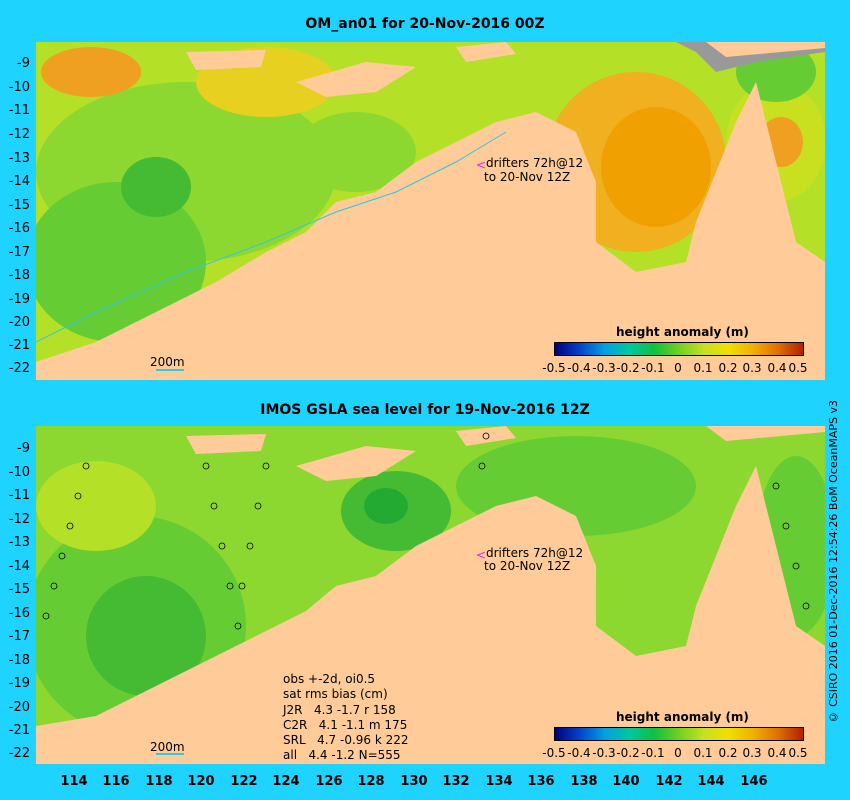  What do you see at coordinates (425, 410) in the screenshot?
I see `bottom-map-title: IMOS GSLA sea level for 19-Nov-2016 12Z` at bounding box center [425, 410].